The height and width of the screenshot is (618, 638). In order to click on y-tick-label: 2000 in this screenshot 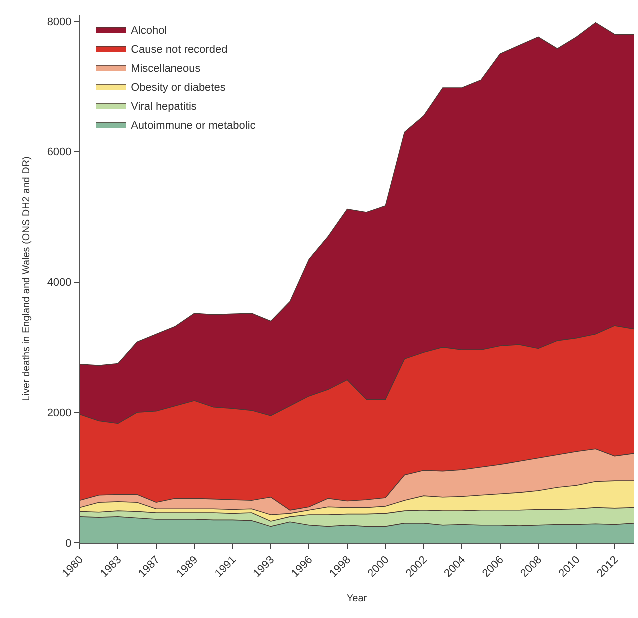, I will do `click(59, 413)`.